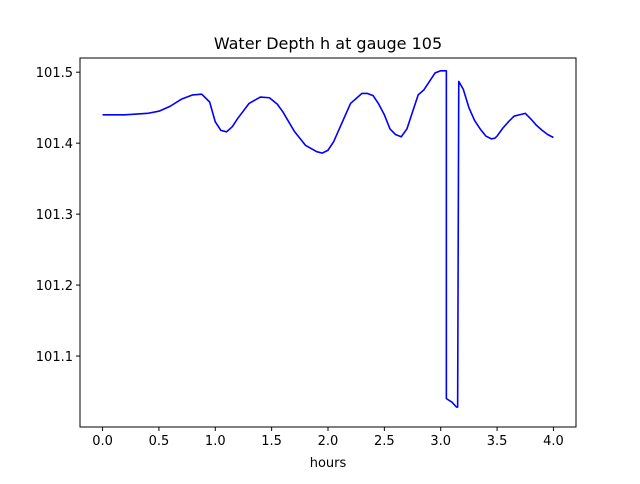  What do you see at coordinates (328, 463) in the screenshot?
I see `x-axis-label: hours` at bounding box center [328, 463].